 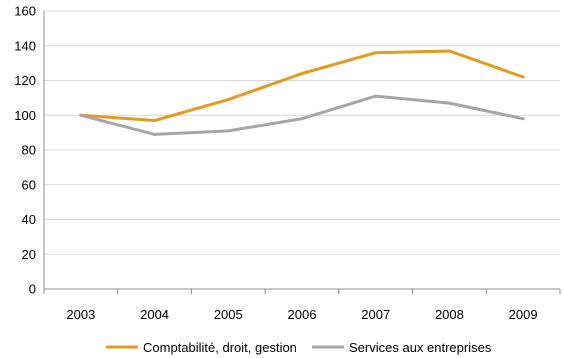 I want to click on x-tick-label: 2004, so click(x=154, y=314).